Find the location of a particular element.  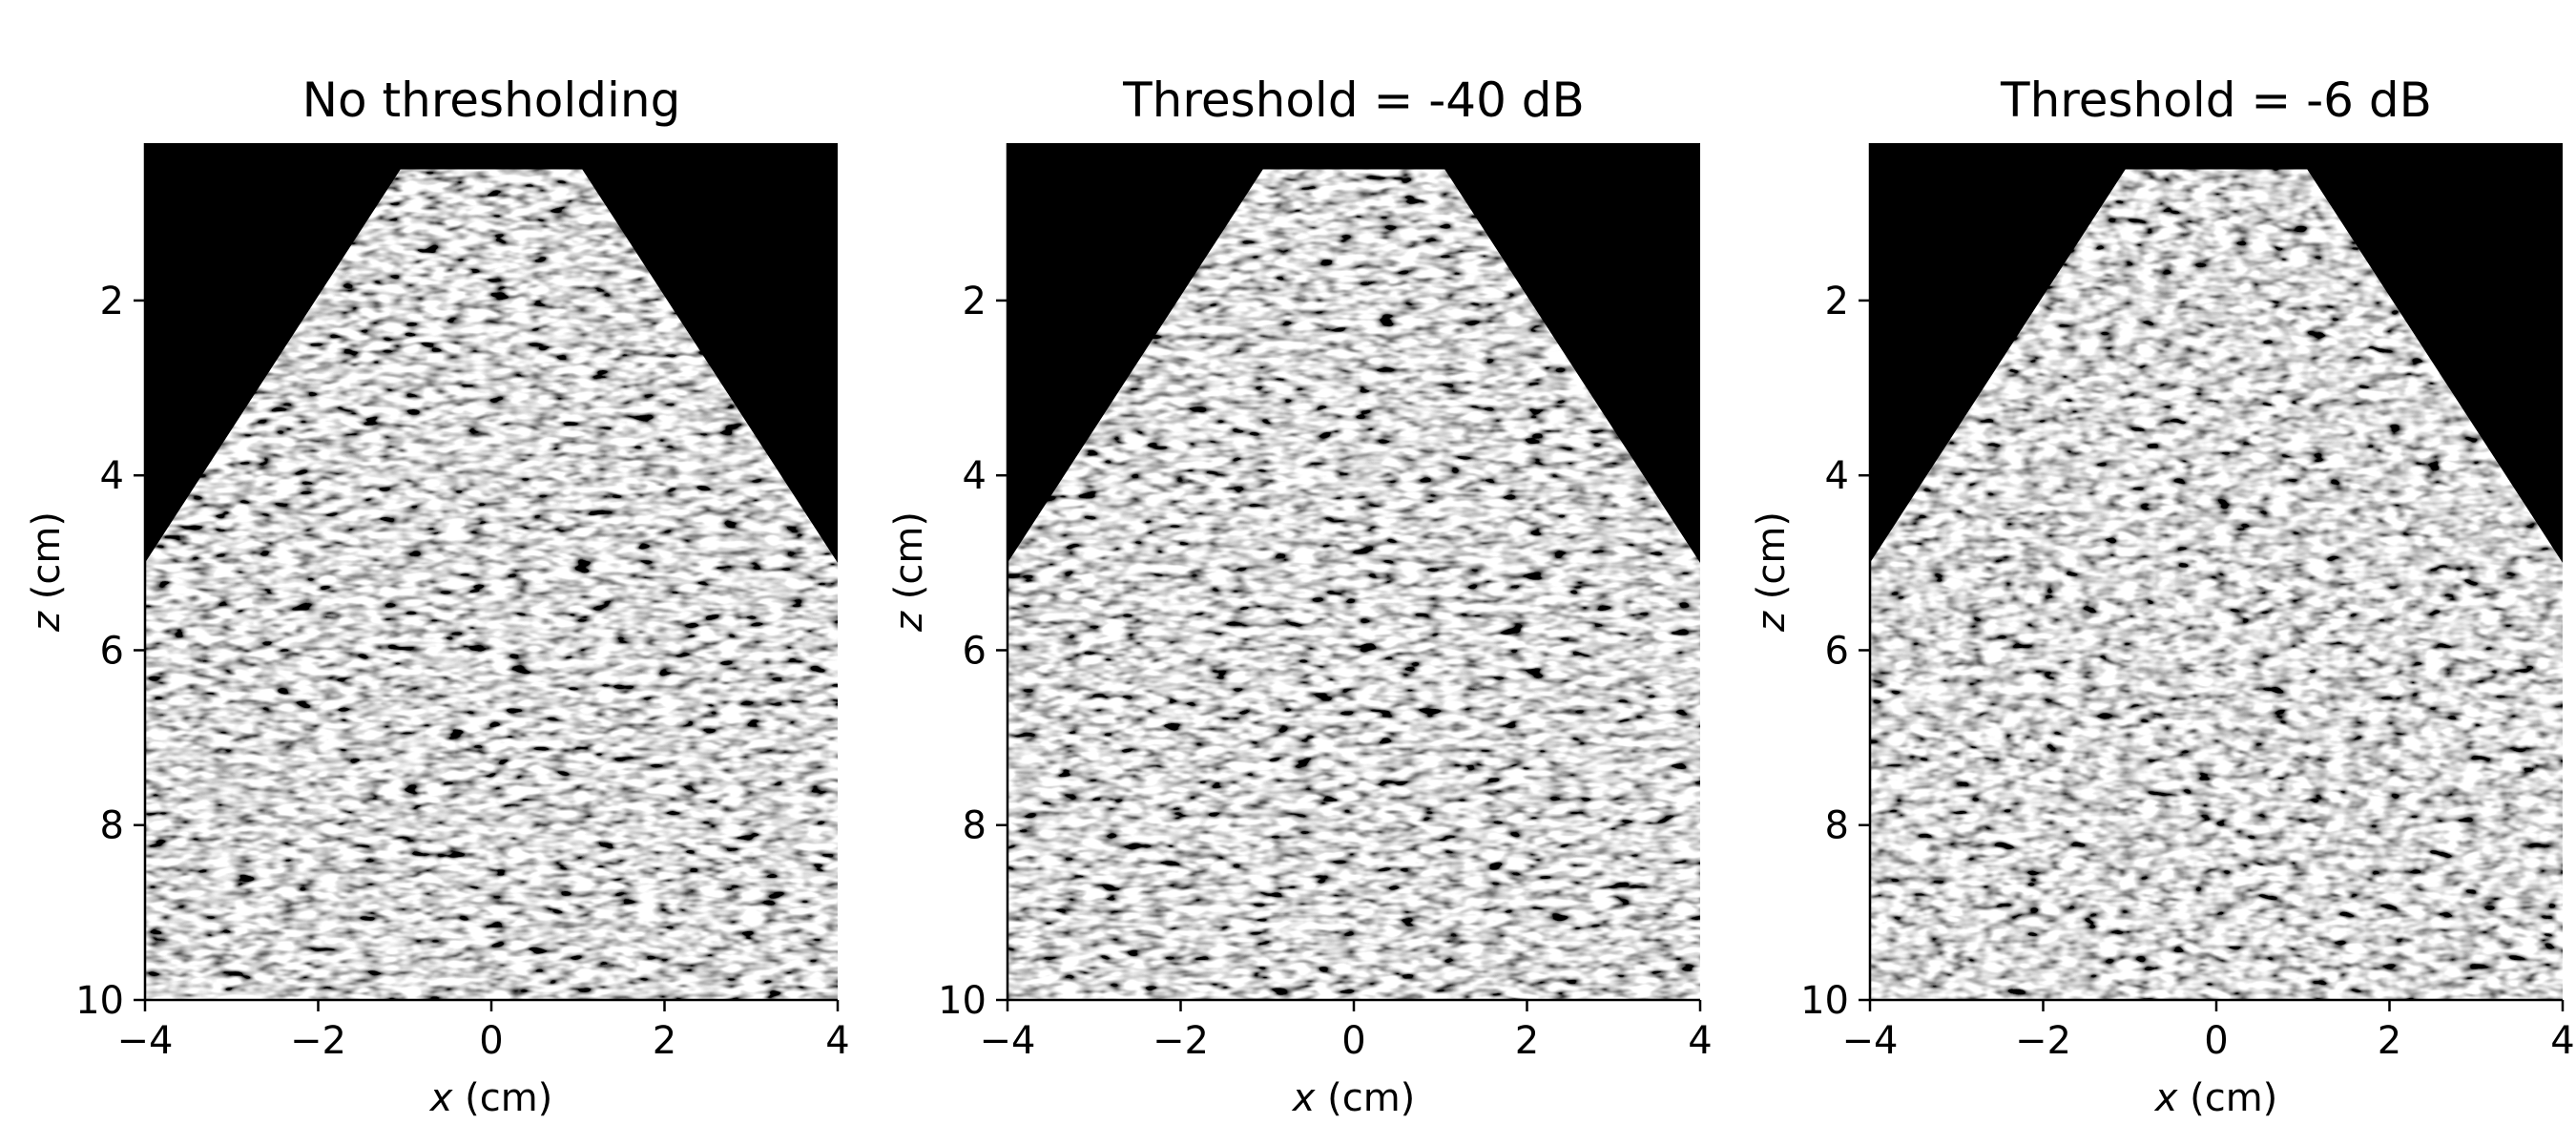

panel-title: Threshold = -6 dB is located at coordinates (2216, 100).